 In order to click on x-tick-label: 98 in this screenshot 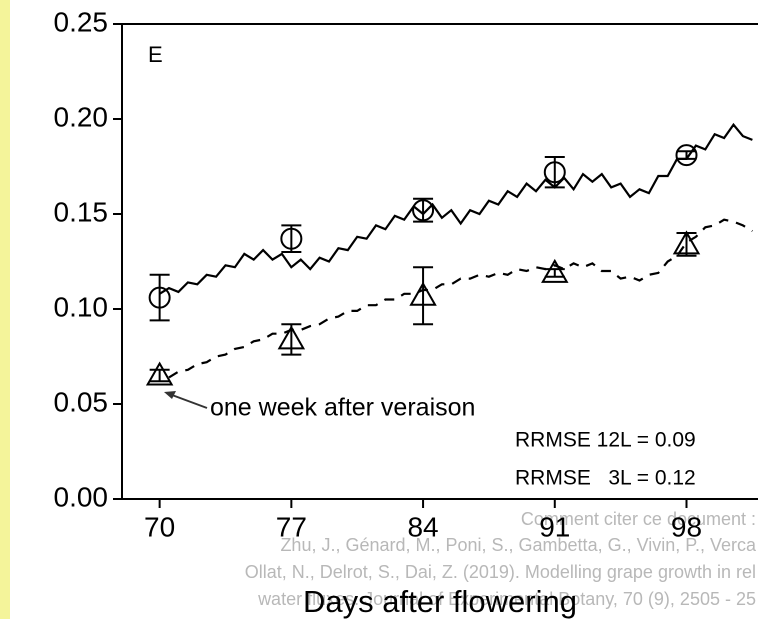, I will do `click(686, 526)`.